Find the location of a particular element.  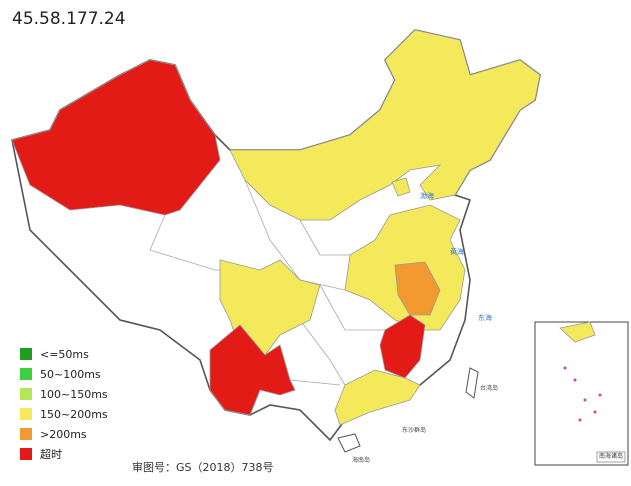

legend-label: 50~100ms is located at coordinates (70, 374).